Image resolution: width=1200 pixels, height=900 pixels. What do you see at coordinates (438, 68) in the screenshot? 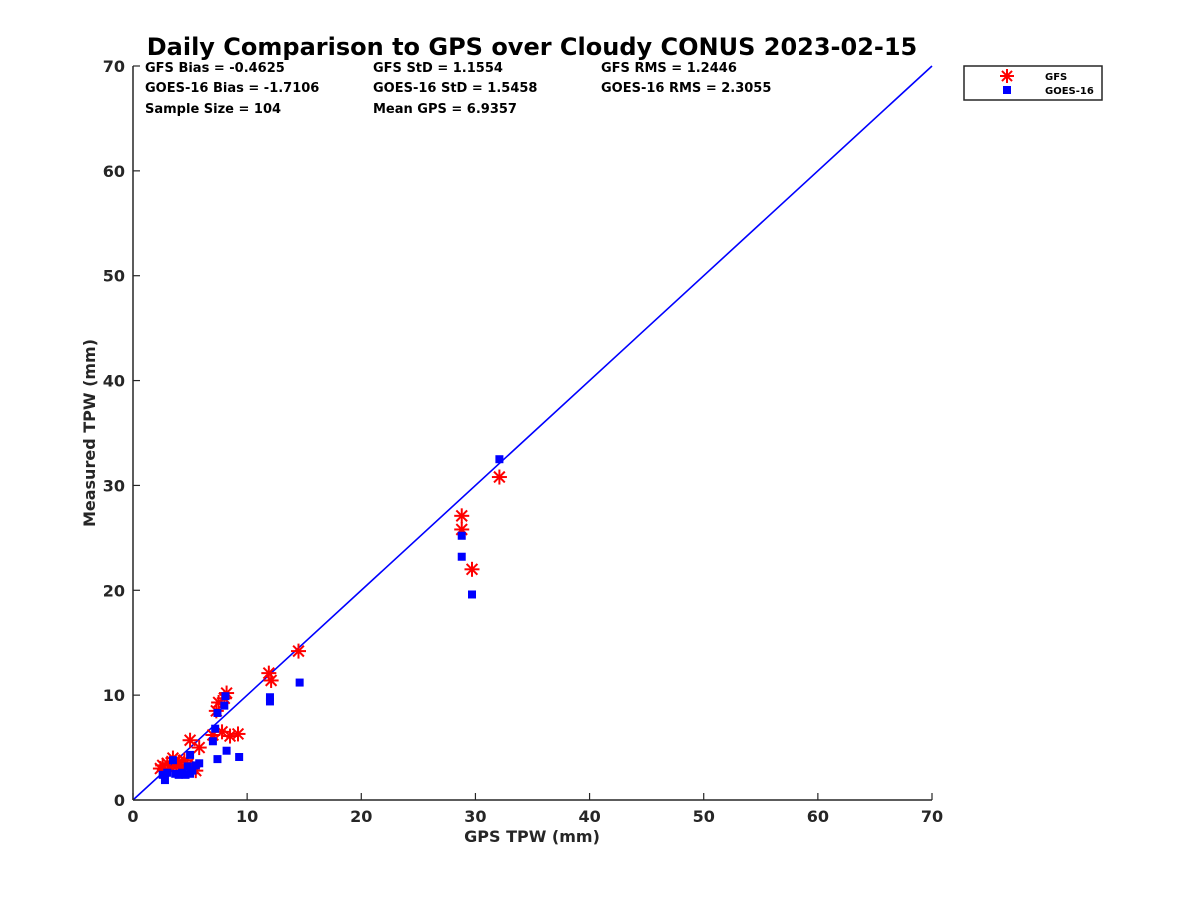
I see `stat-text: GFS StD = 1.1554` at bounding box center [438, 68].